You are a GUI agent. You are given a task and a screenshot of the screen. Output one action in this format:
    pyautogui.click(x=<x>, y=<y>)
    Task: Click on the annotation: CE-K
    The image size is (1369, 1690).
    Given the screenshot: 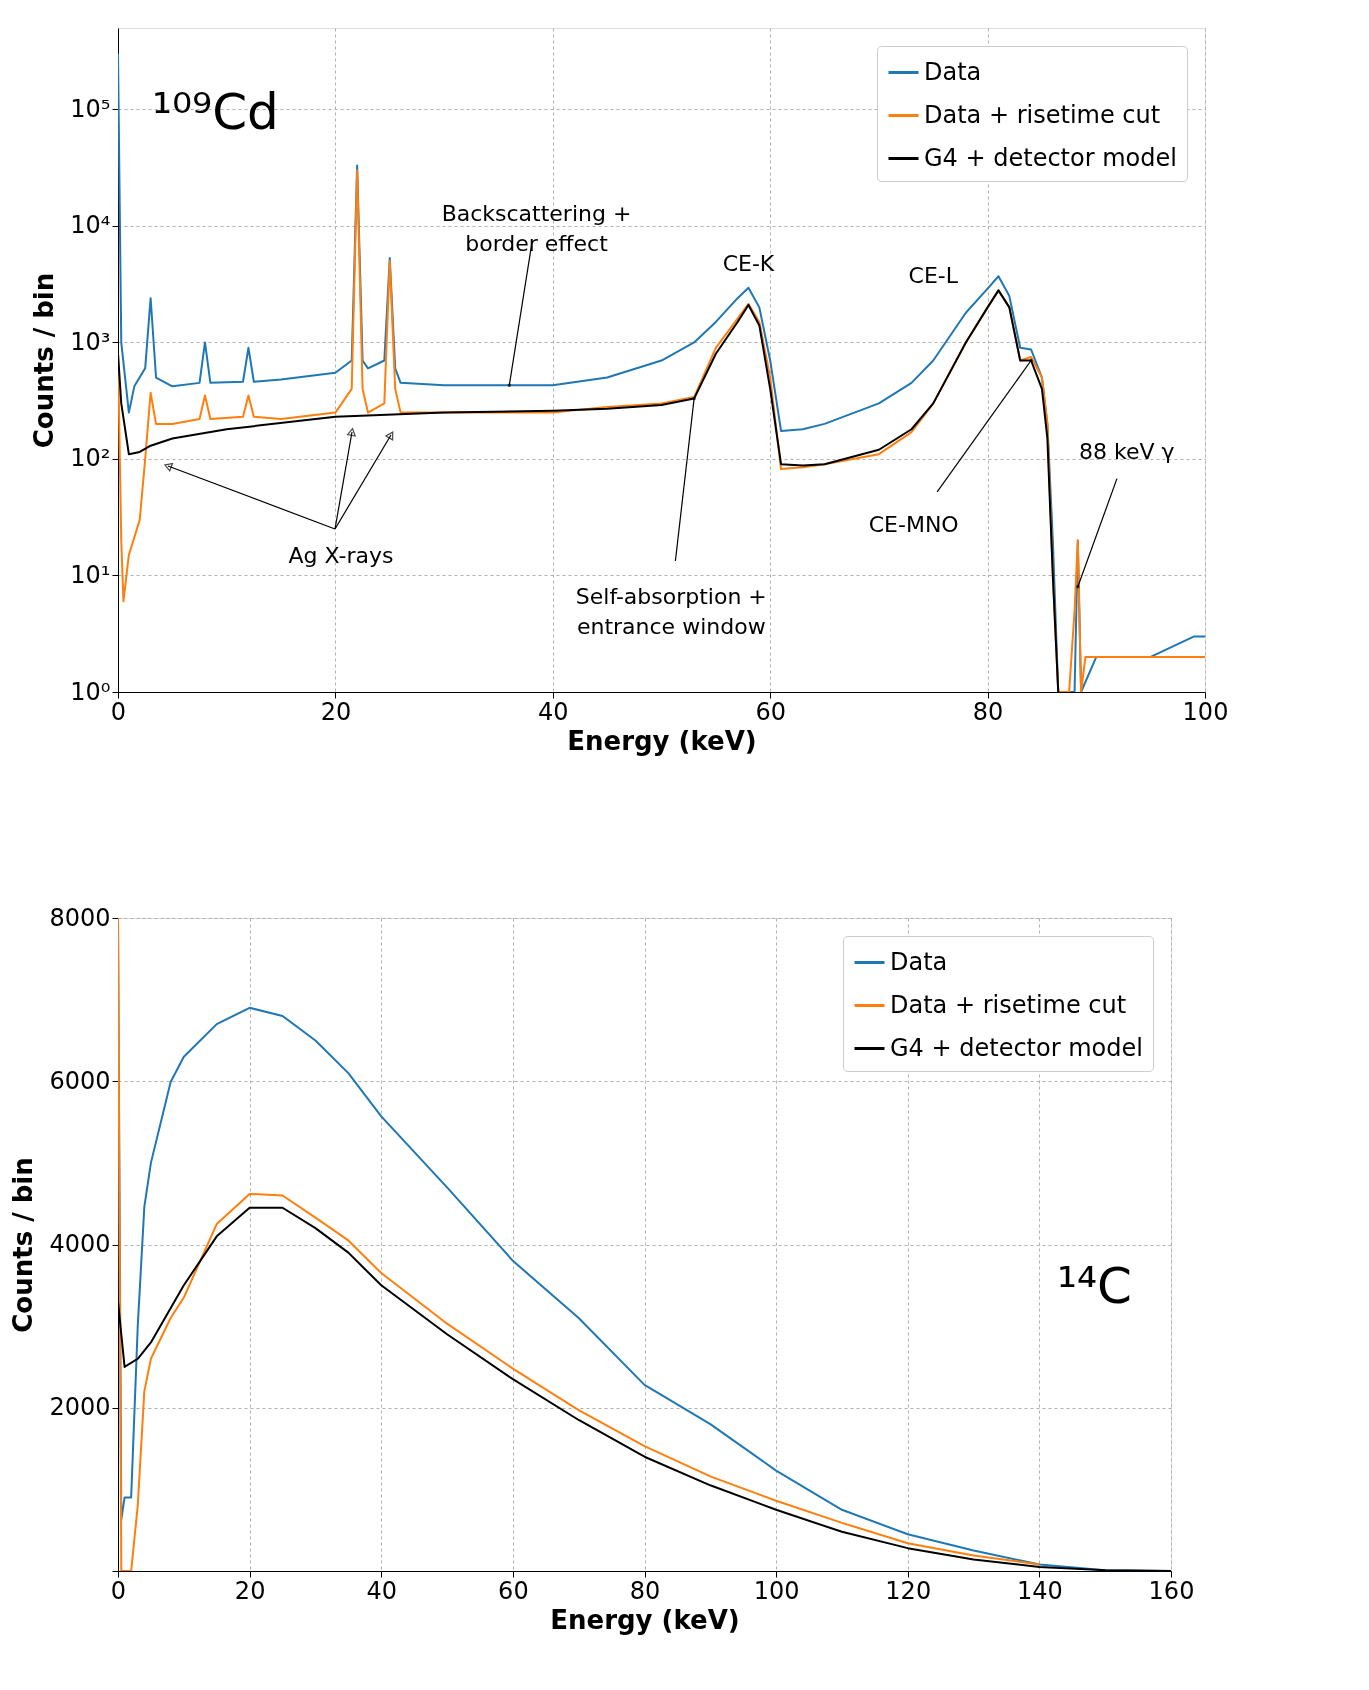 What is the action you would take?
    pyautogui.click(x=748, y=264)
    